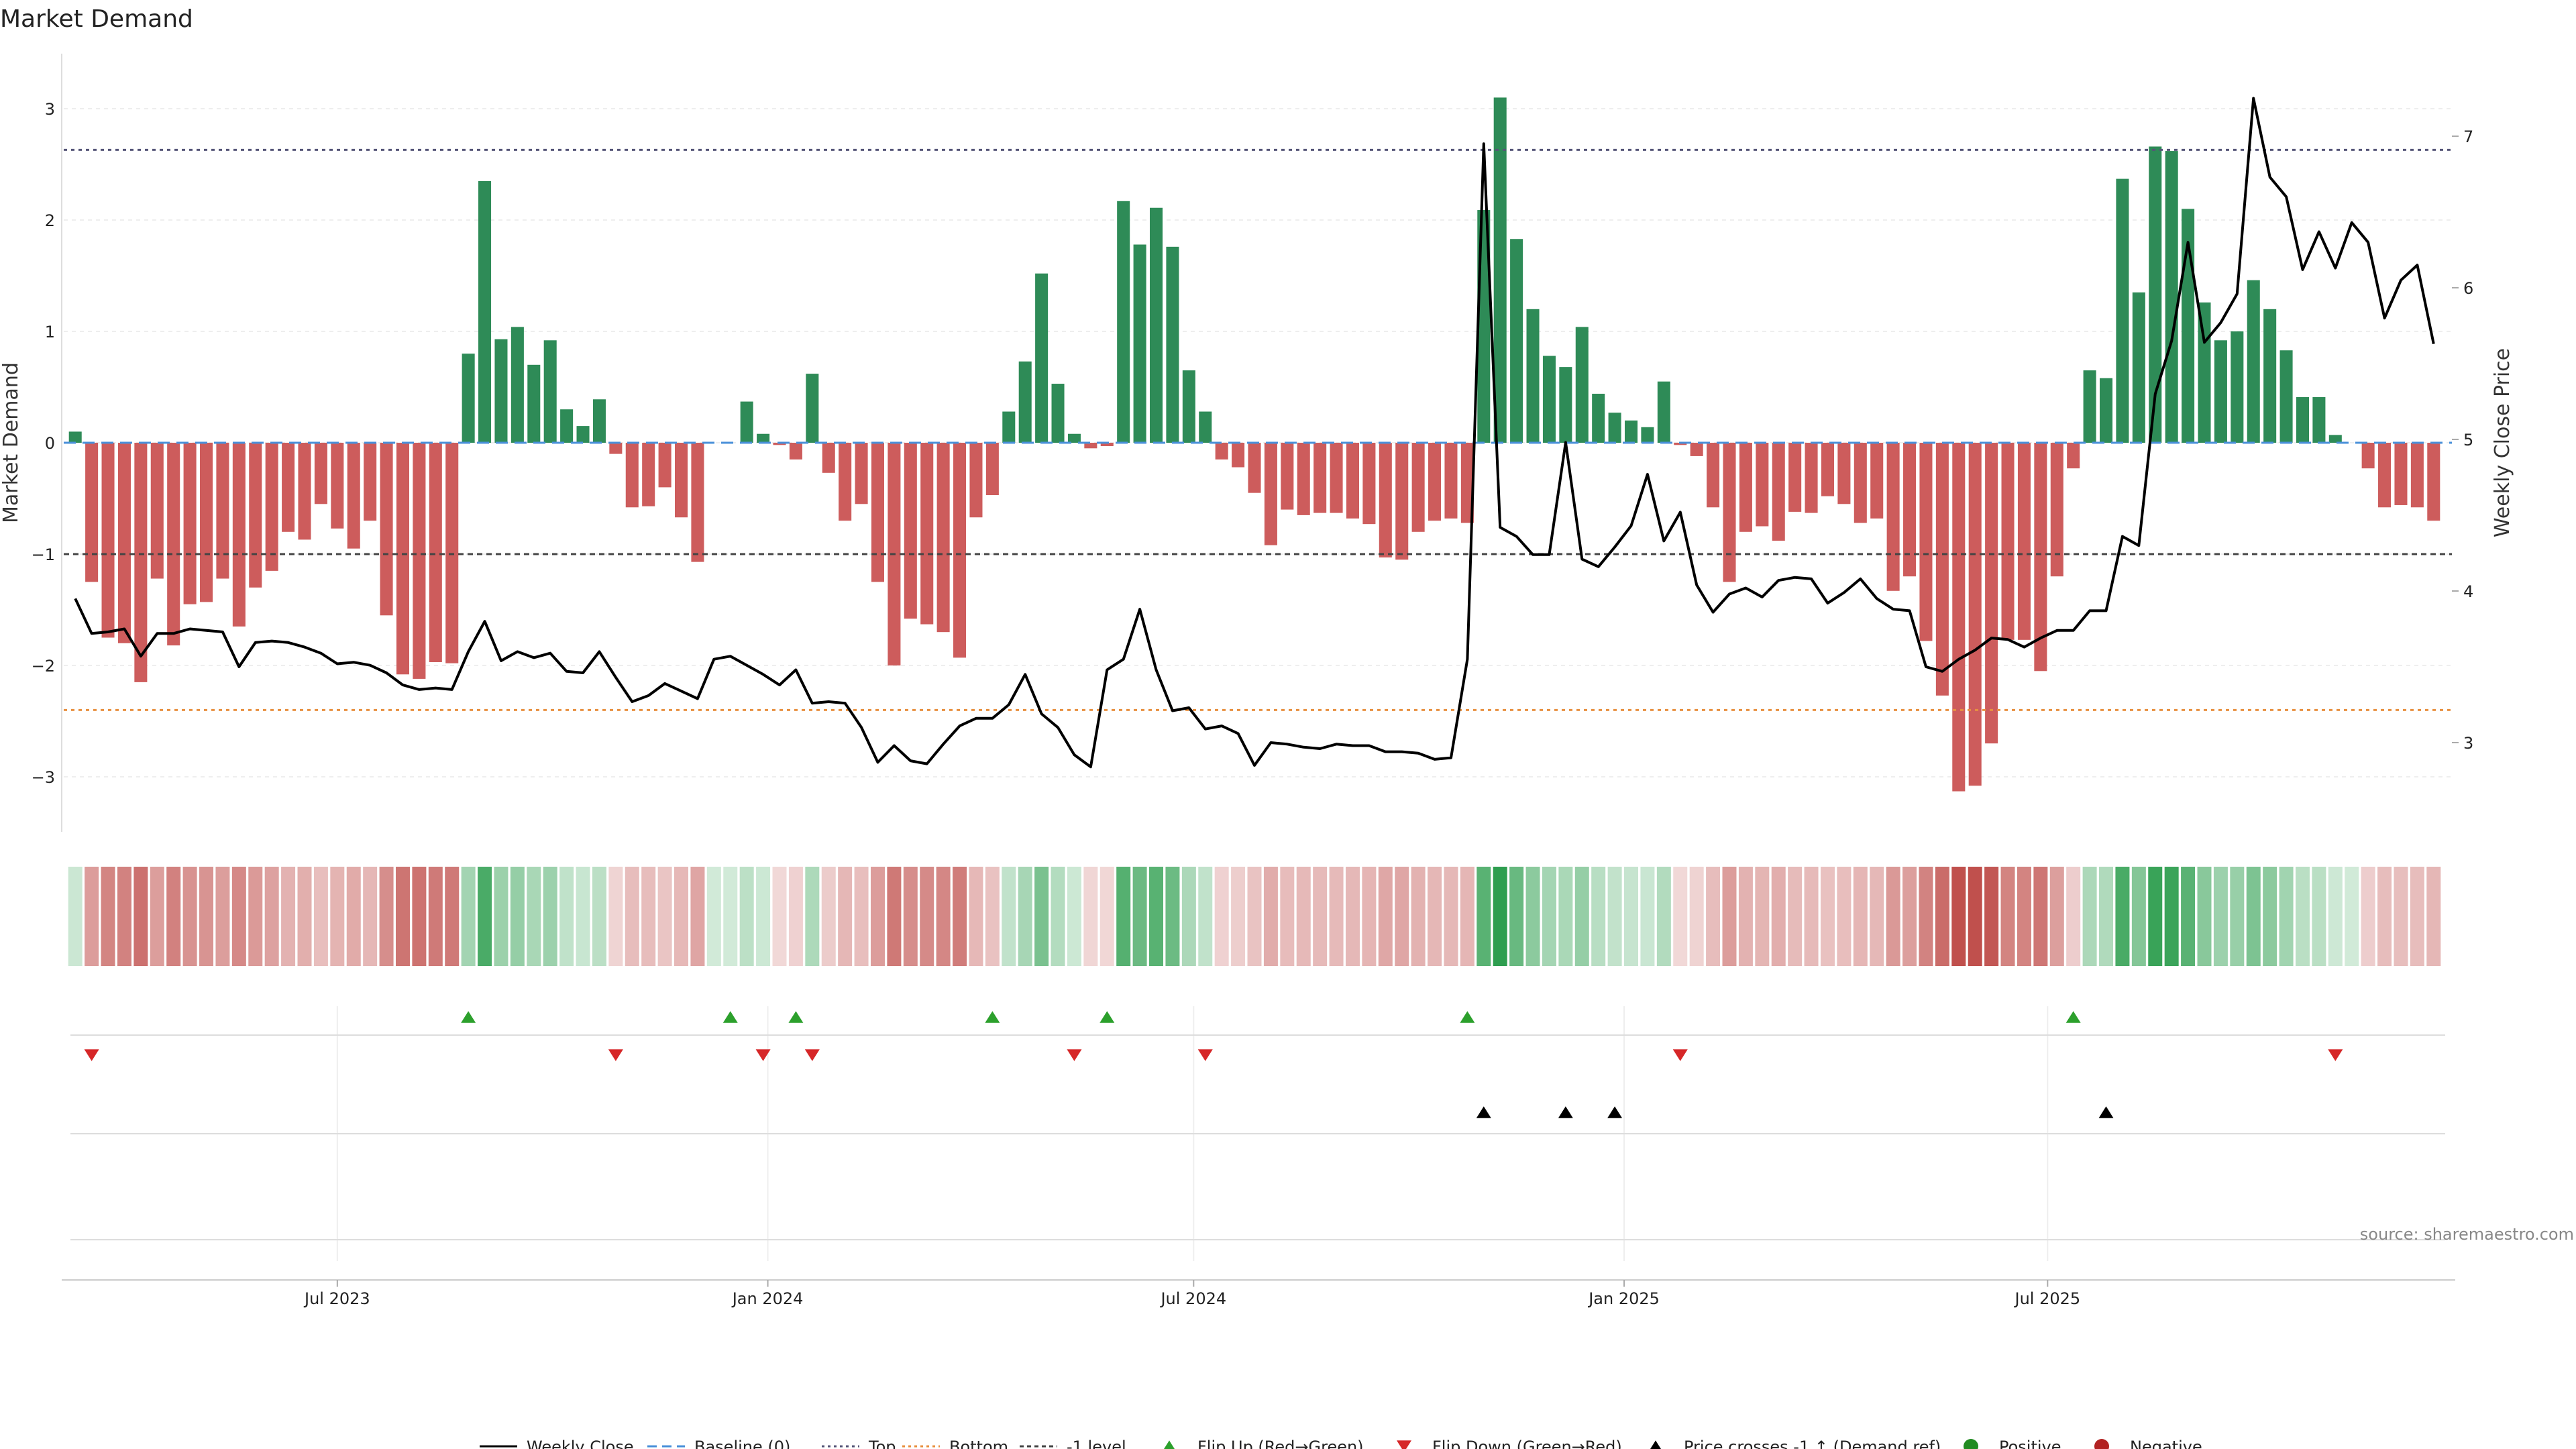 The height and width of the screenshot is (1449, 2576). What do you see at coordinates (96, 19) in the screenshot?
I see `chart-title: Market Demand` at bounding box center [96, 19].